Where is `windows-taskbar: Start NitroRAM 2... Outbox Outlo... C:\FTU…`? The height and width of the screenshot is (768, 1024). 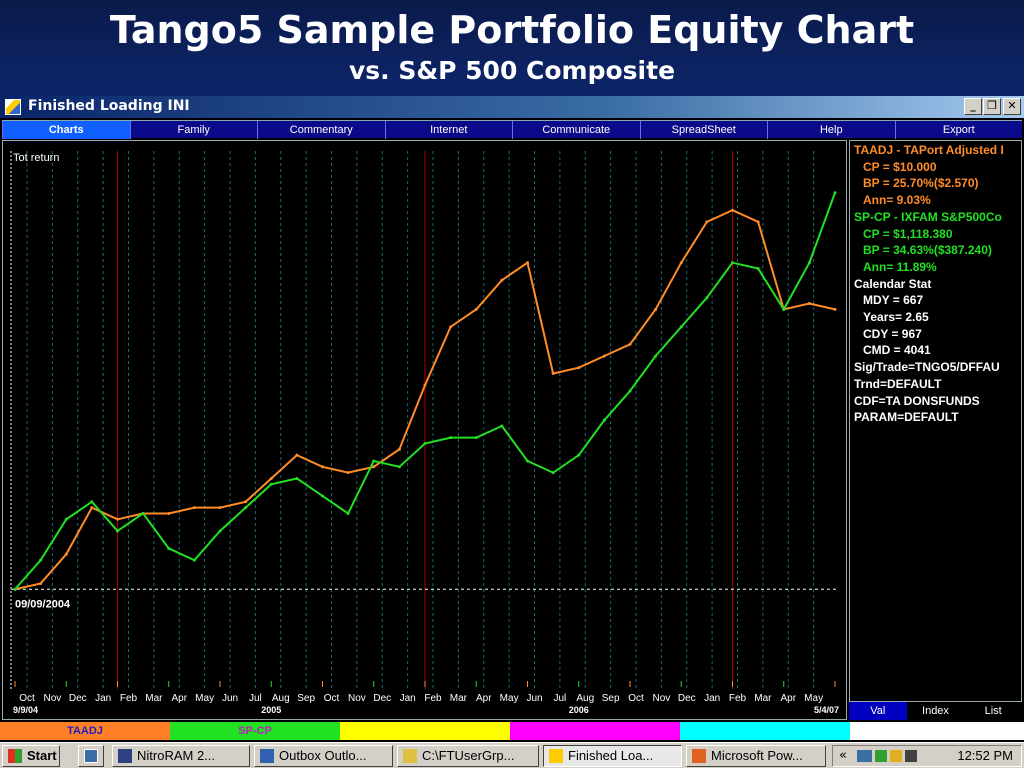
windows-taskbar: Start NitroRAM 2... Outbox Outlo... C:\FTU… is located at coordinates (512, 755).